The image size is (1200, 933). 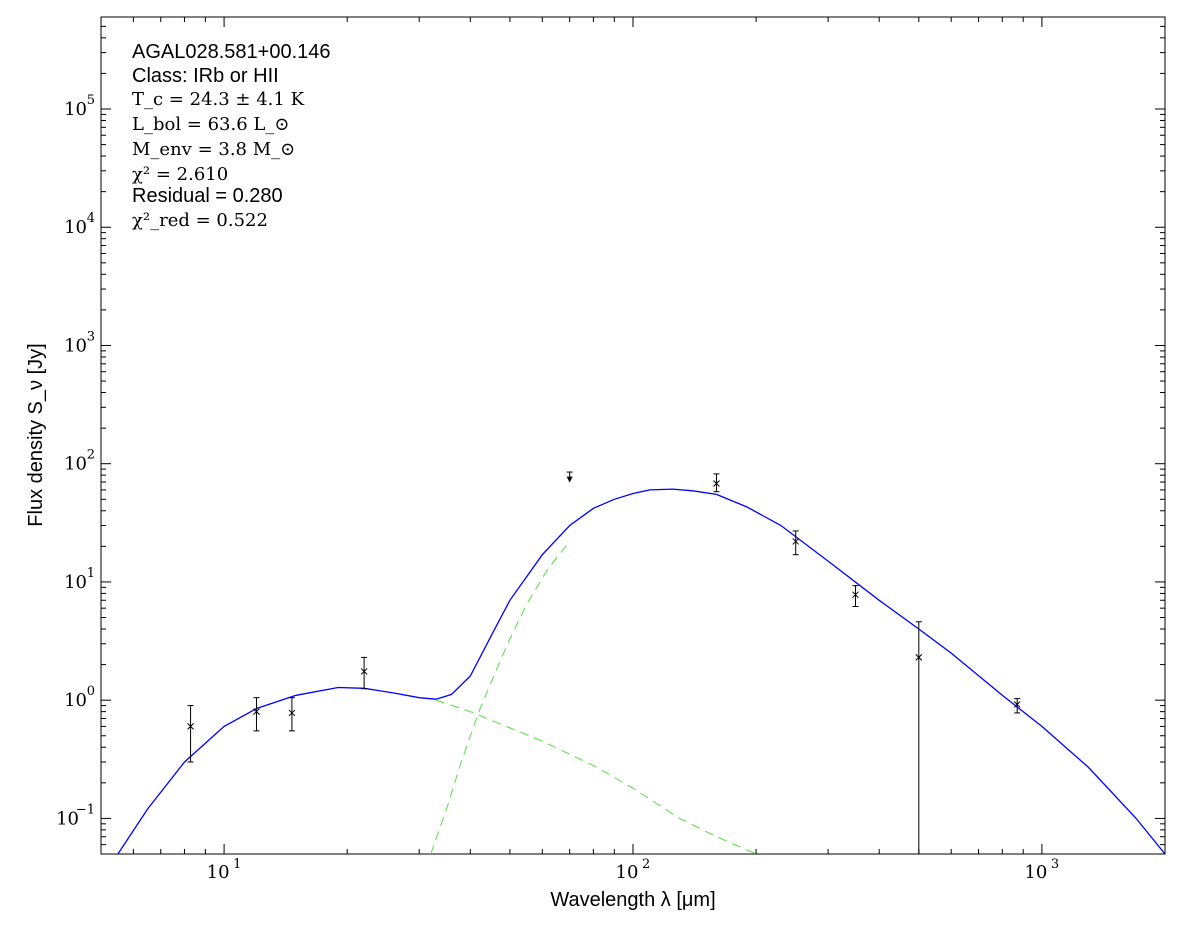 I want to click on annotation-chi2red: χ²_red = 0.522, so click(x=200, y=220).